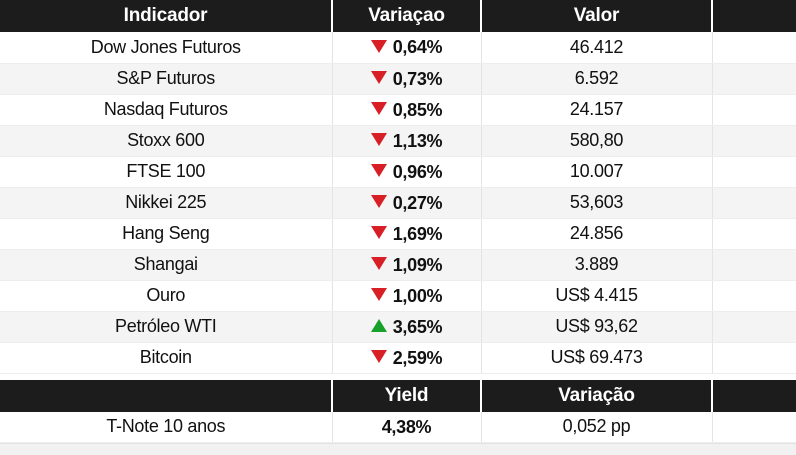 The image size is (796, 455). I want to click on cell-variation: 2,59%, so click(407, 358).